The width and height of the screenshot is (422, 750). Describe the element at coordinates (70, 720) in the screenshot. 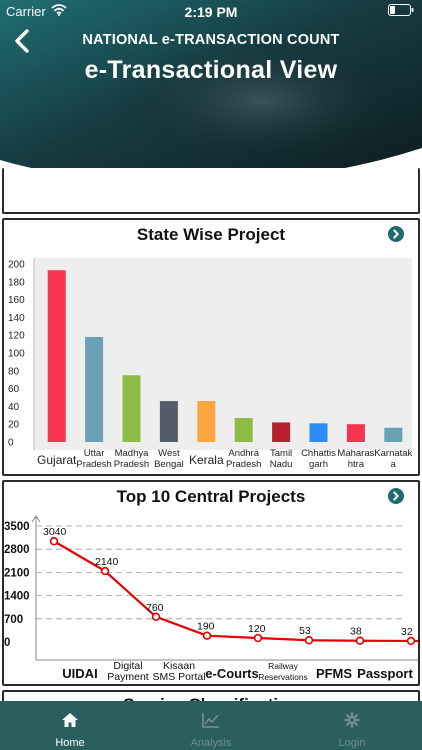

I see `home-icon` at that location.